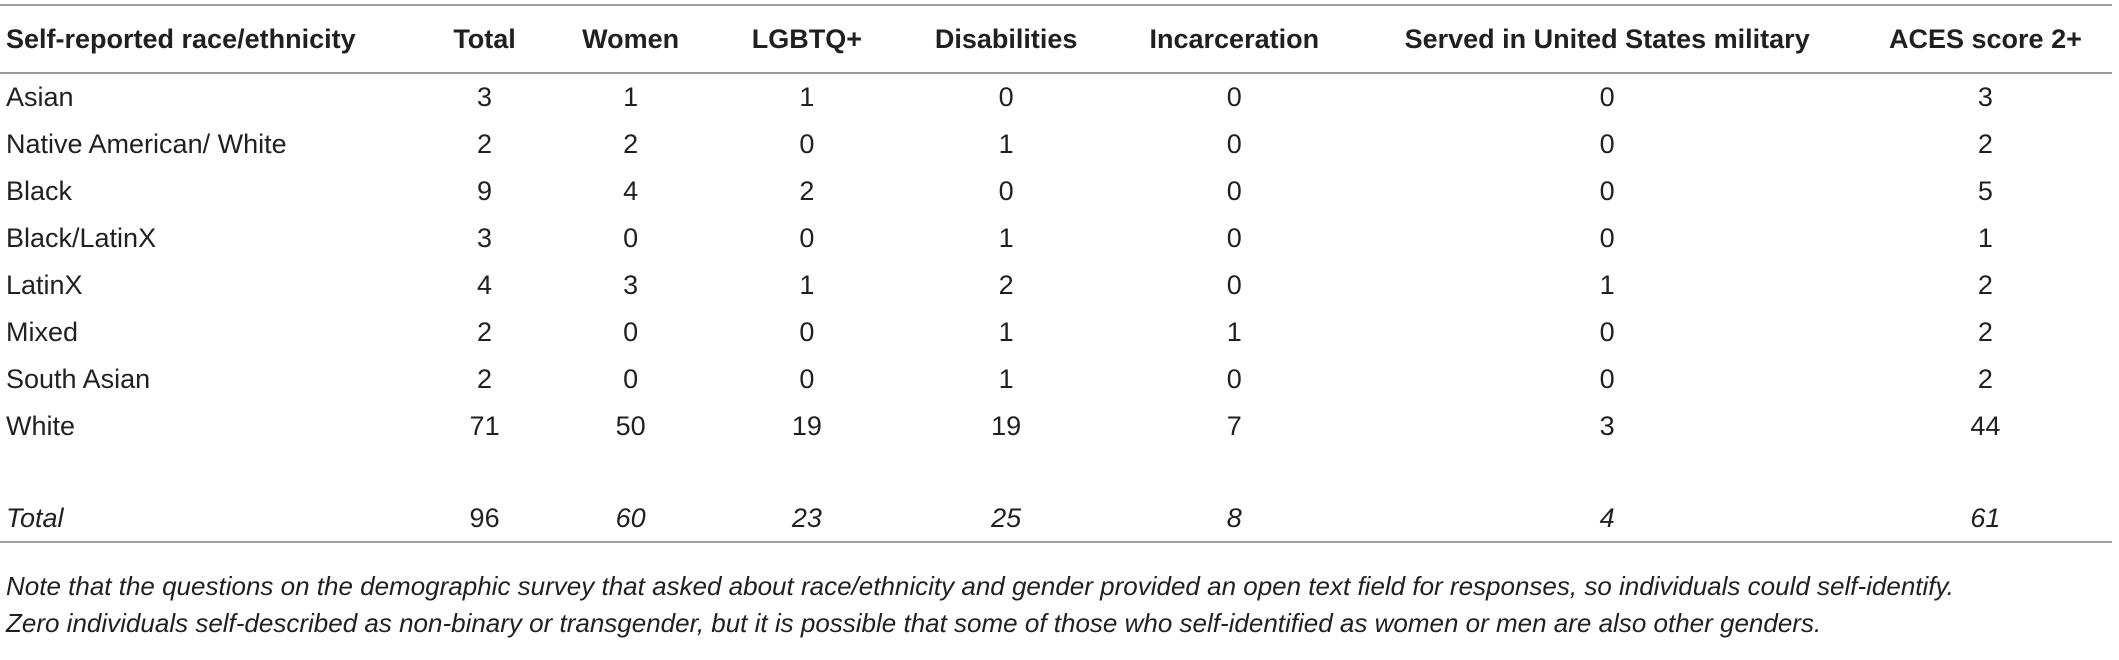 This screenshot has width=2119, height=660. Describe the element at coordinates (1985, 191) in the screenshot. I see `table-cell: 5` at that location.